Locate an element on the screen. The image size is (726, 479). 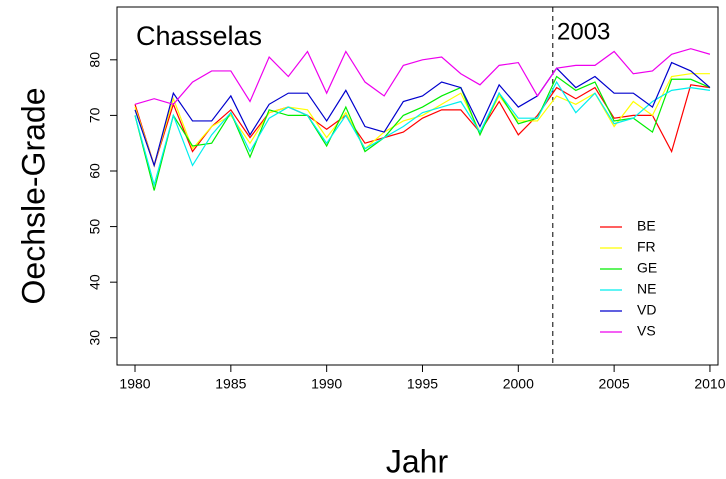
y-tick-label: 40 is located at coordinates (95, 282).